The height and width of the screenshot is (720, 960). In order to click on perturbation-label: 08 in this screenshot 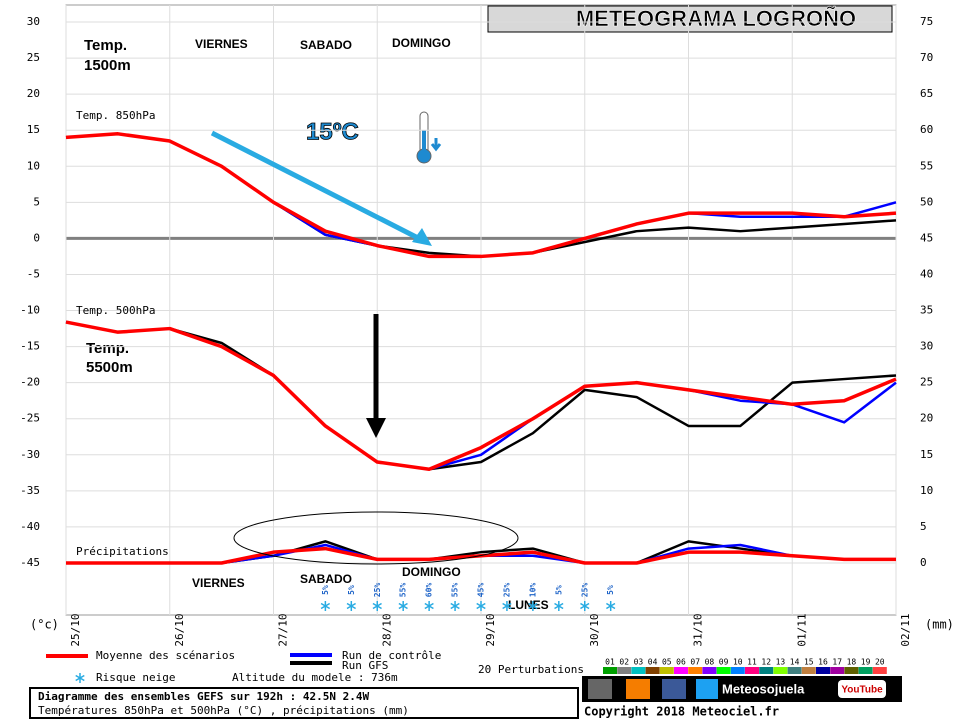, I will do `click(710, 662)`.